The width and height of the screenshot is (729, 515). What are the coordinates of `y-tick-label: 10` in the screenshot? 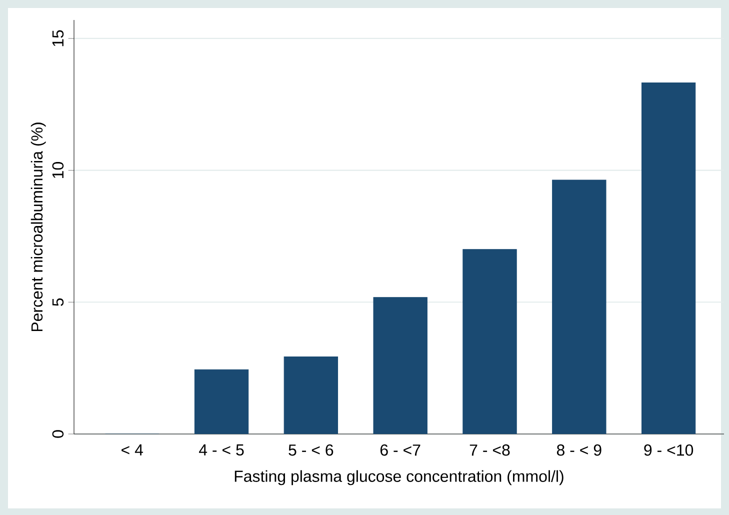 It's located at (58, 170).